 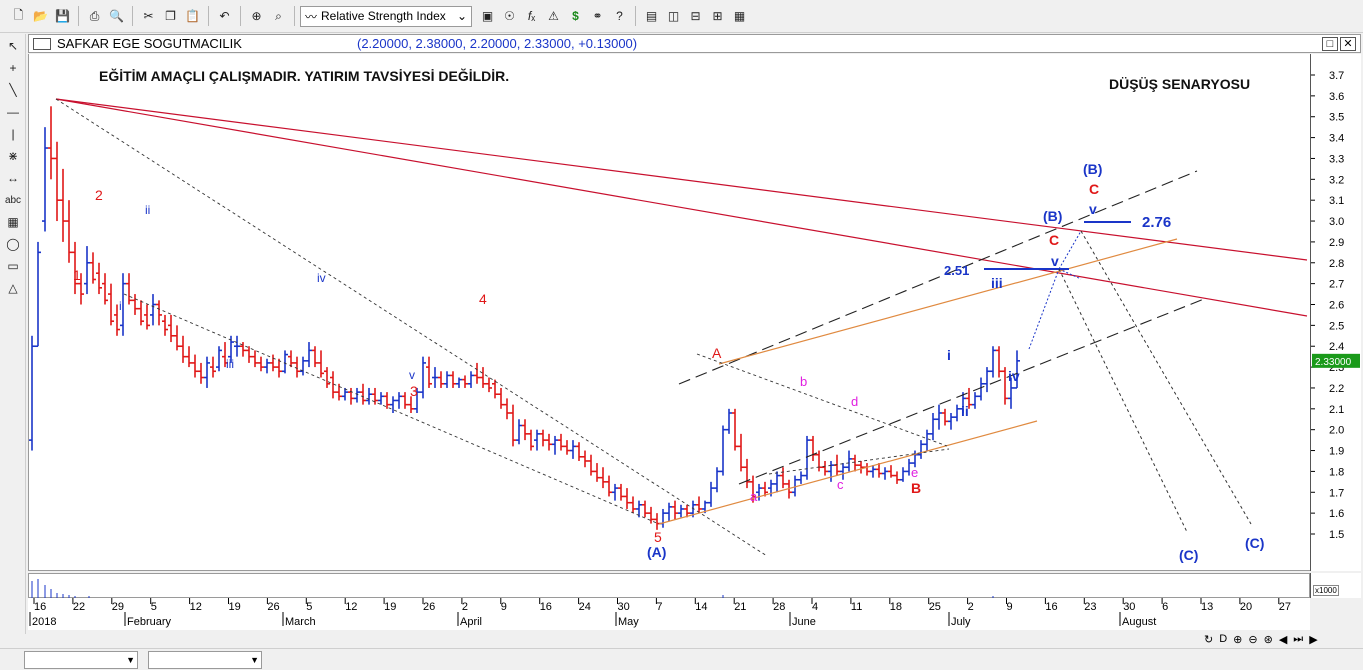 What do you see at coordinates (13, 178) in the screenshot?
I see `scroll-arrows-icon: ↔` at bounding box center [13, 178].